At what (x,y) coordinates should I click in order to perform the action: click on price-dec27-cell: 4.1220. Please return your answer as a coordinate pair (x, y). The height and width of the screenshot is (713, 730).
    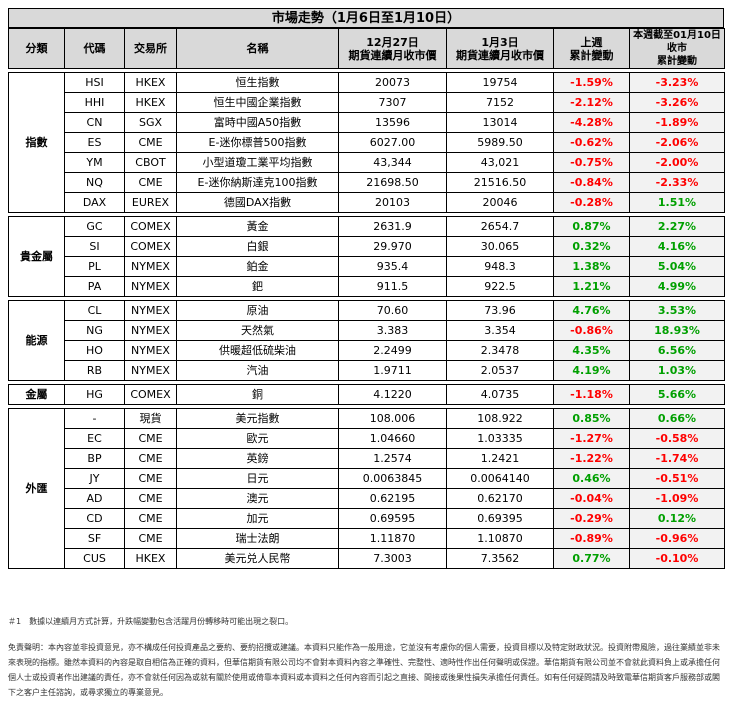
    Looking at the image, I should click on (392, 394).